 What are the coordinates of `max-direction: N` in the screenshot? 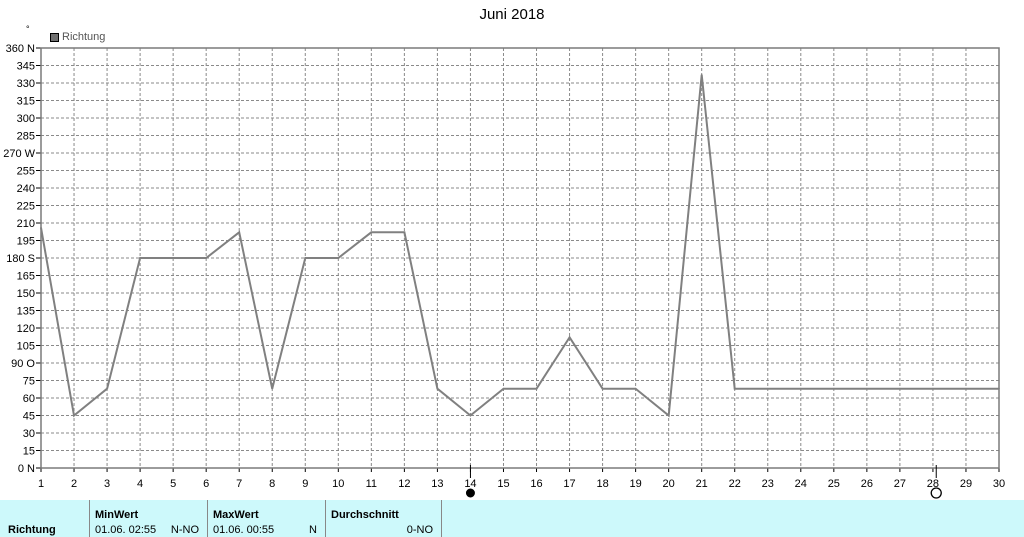 It's located at (313, 530).